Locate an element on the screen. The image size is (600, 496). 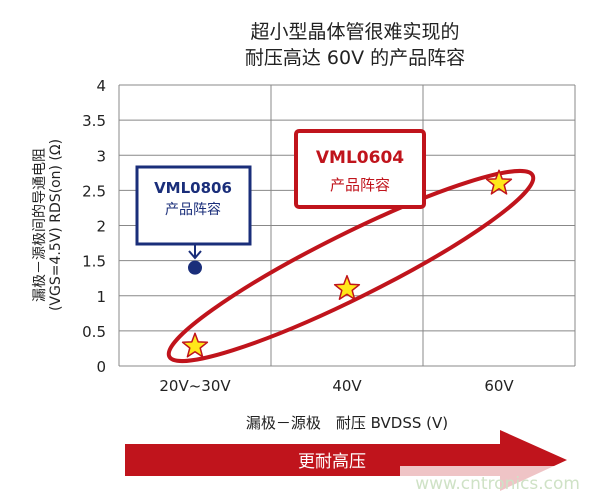
y-axis-label-line: (VGS=4.5V) RDS(on) (Ω) is located at coordinates (56, 225).